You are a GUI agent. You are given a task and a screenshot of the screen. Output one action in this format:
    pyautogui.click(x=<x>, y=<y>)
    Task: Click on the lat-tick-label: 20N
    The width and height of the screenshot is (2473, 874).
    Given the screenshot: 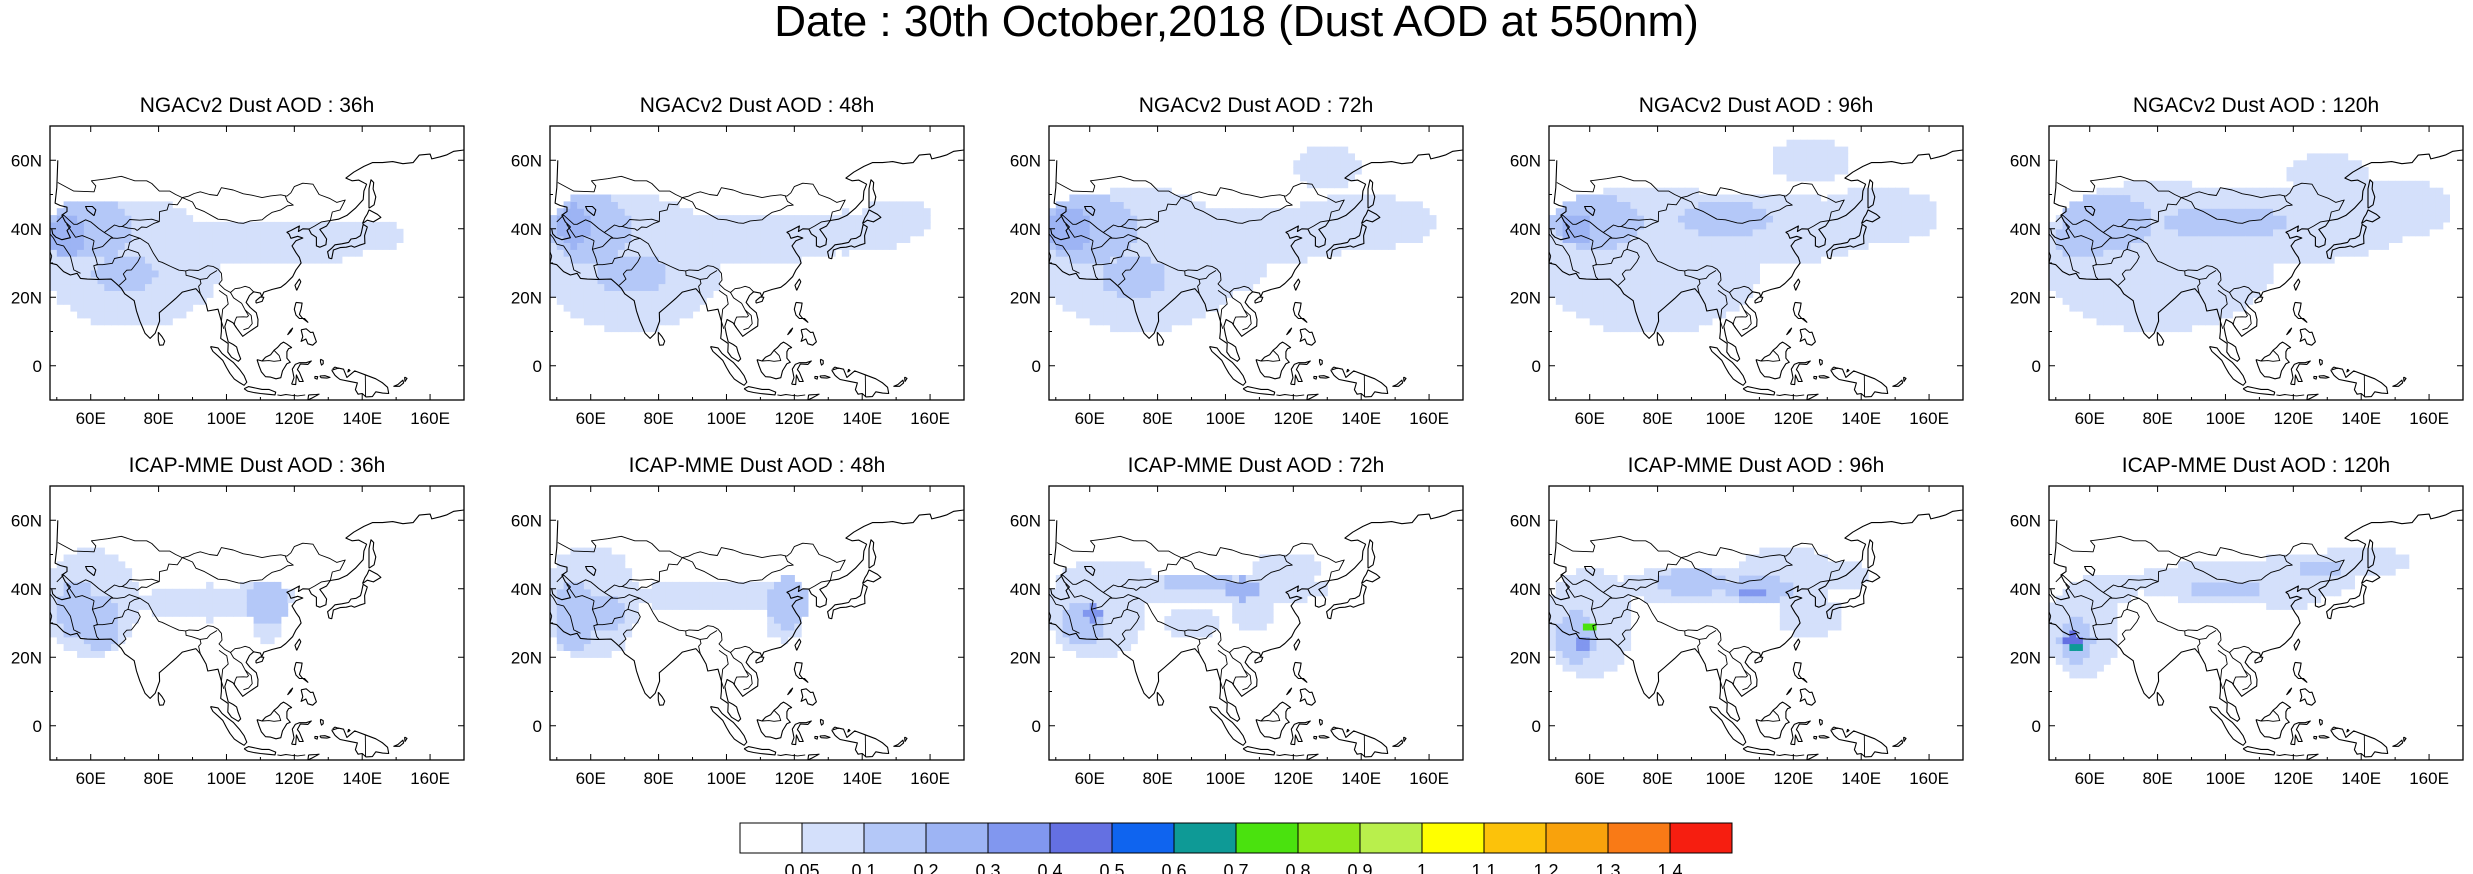 What is the action you would take?
    pyautogui.click(x=26, y=657)
    